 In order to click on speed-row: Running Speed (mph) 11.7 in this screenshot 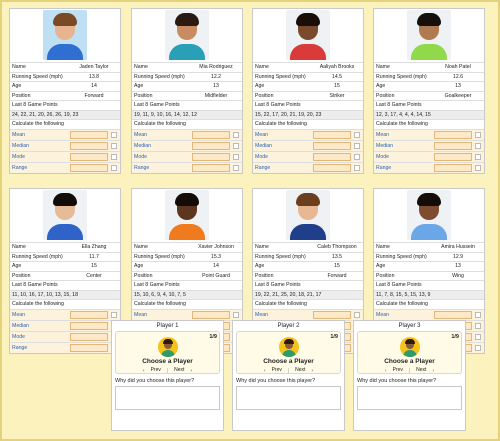, I will do `click(65, 256)`.